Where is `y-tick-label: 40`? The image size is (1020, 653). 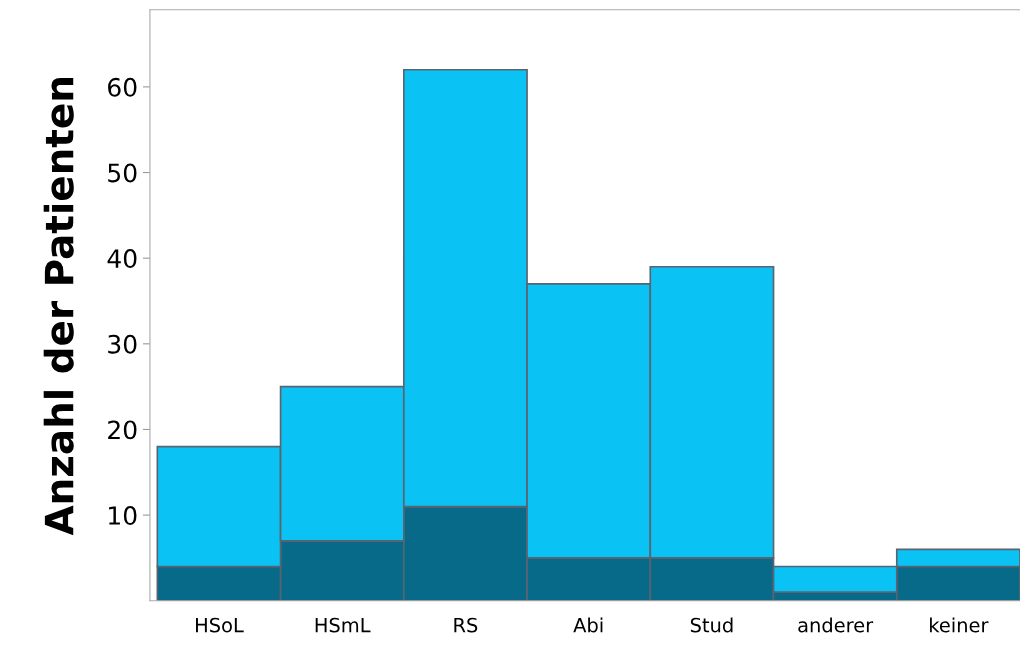 y-tick-label: 40 is located at coordinates (122, 259).